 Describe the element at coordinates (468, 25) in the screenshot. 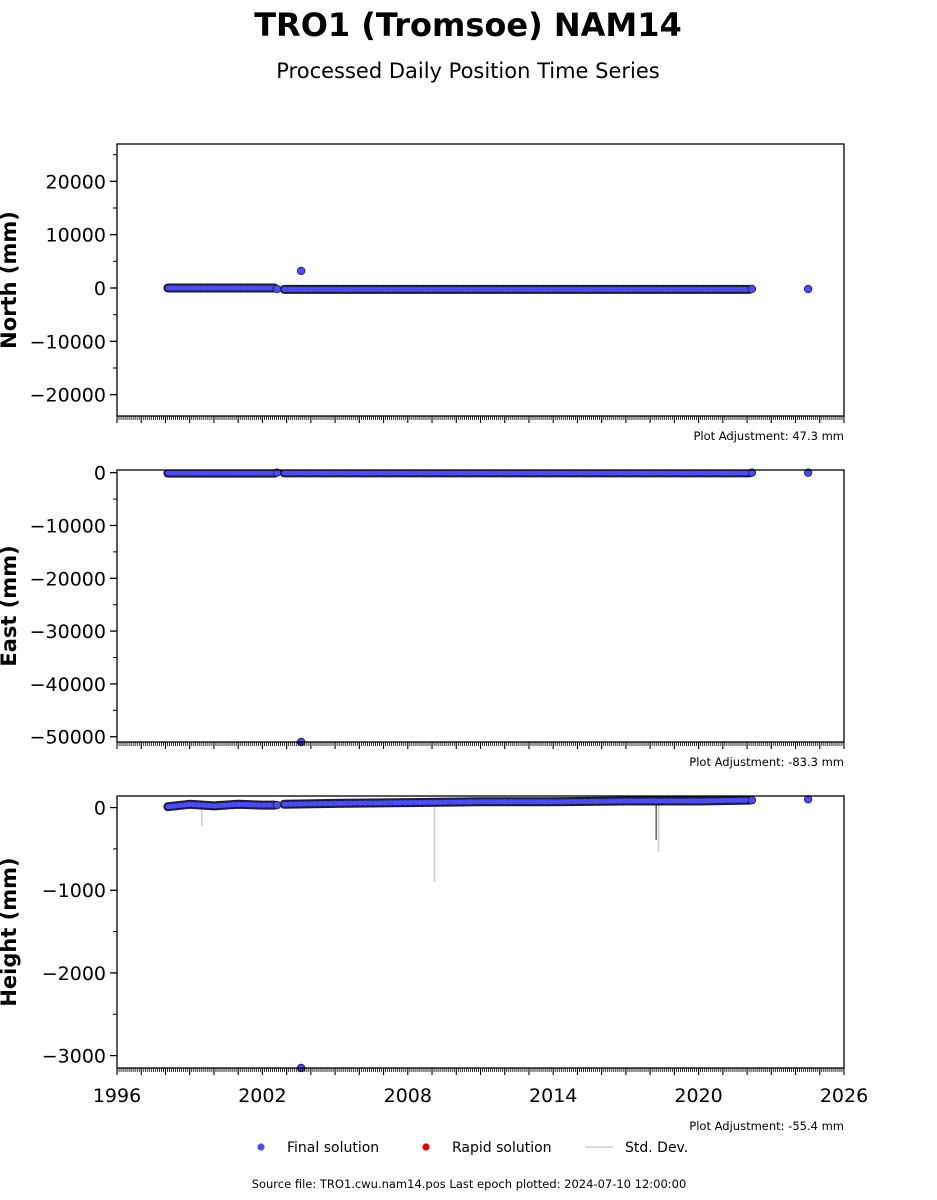

I see `chart-title: TRO1 (Tromsoe) NAM14` at that location.